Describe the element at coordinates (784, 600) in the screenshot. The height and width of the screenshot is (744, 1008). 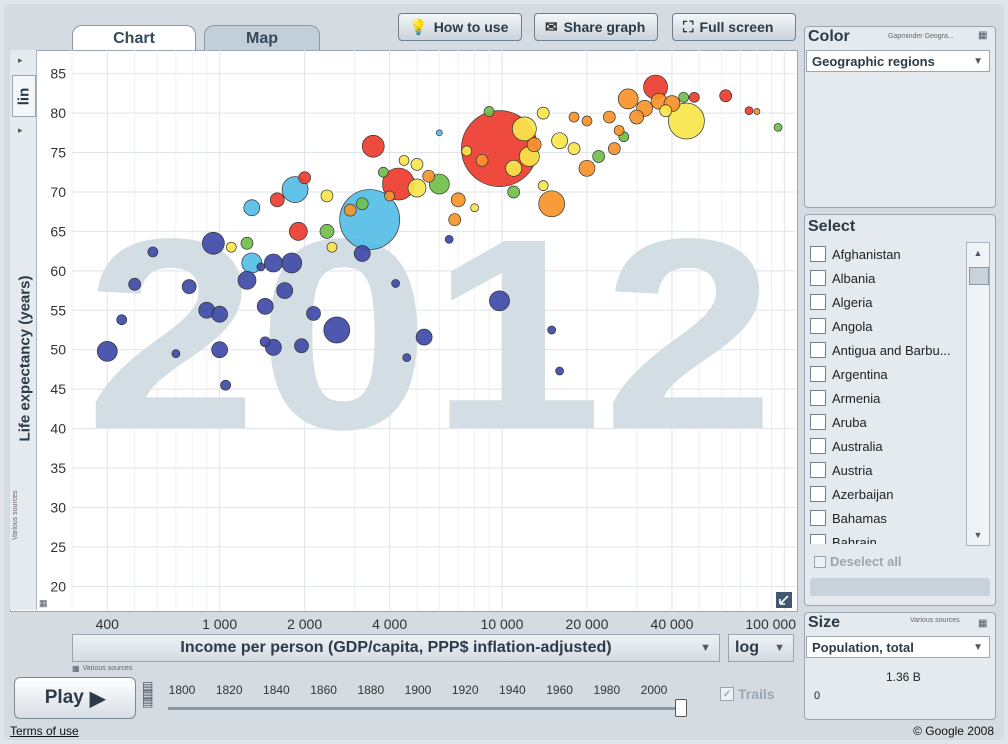
I see `zoom-corner-button` at that location.